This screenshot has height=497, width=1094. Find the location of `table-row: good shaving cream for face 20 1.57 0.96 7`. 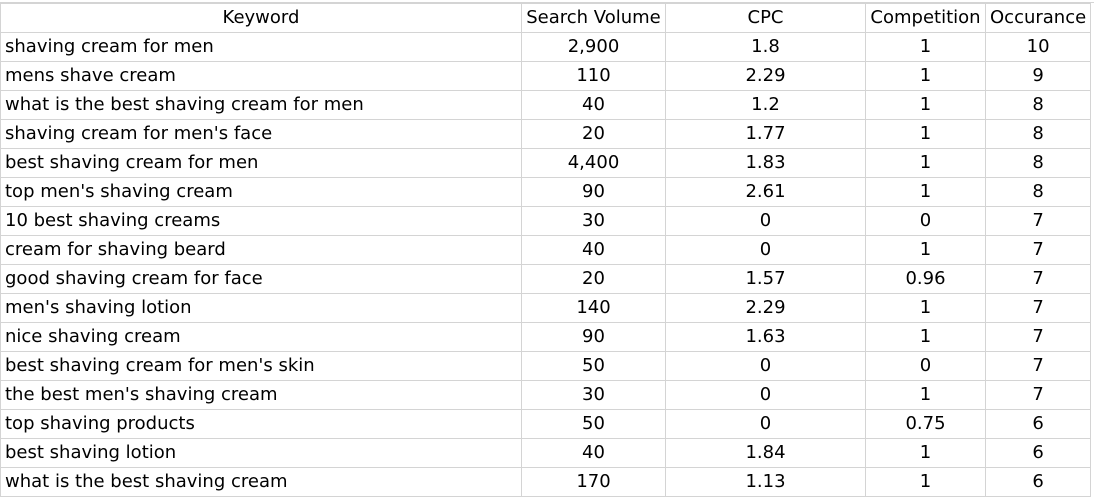

table-row: good shaving cream for face 20 1.57 0.96 7 is located at coordinates (546, 279).